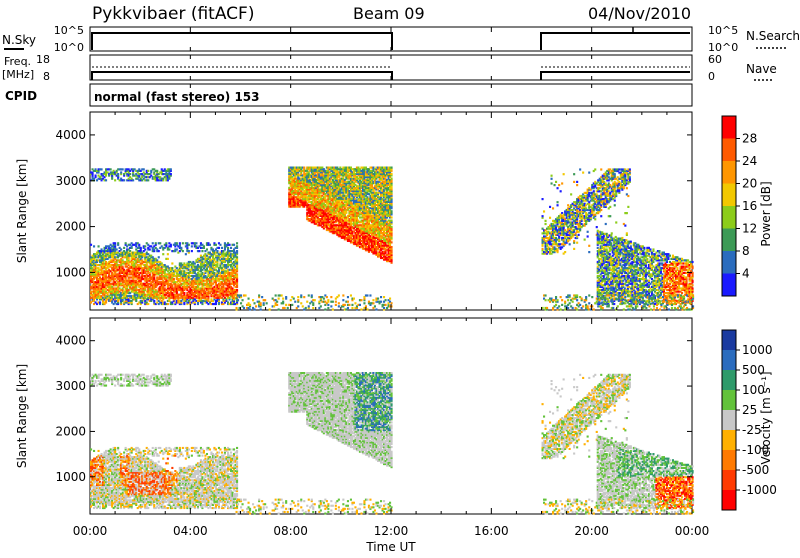  Describe the element at coordinates (69, 30) in the screenshot. I see `nsky-tick-top: 10^5` at that location.